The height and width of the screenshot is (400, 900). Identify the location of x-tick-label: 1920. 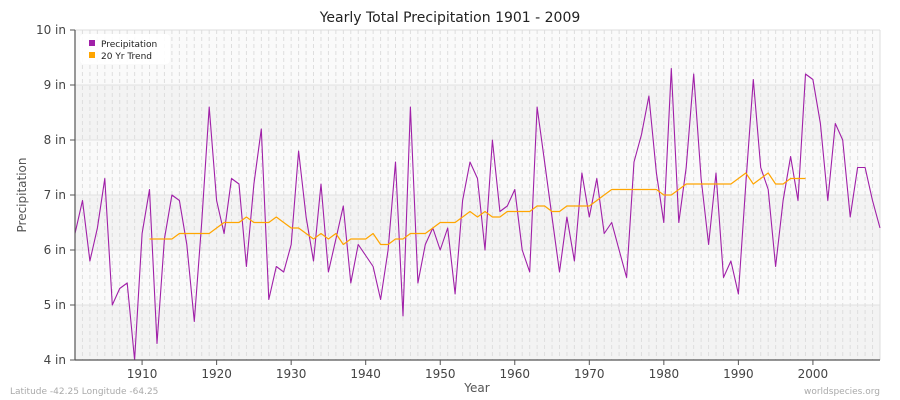
(216, 374).